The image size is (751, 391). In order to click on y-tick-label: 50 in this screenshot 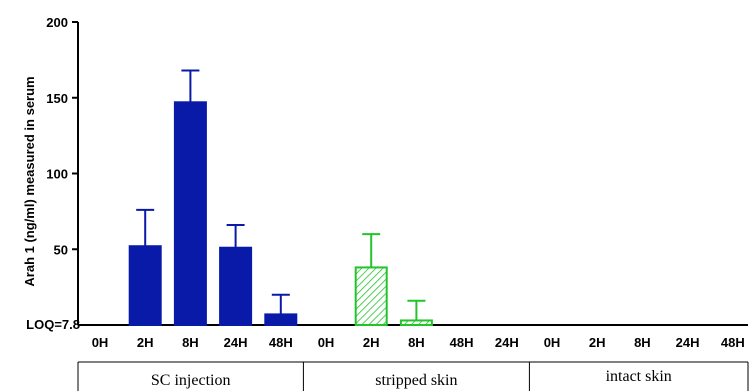, I will do `click(61, 249)`.